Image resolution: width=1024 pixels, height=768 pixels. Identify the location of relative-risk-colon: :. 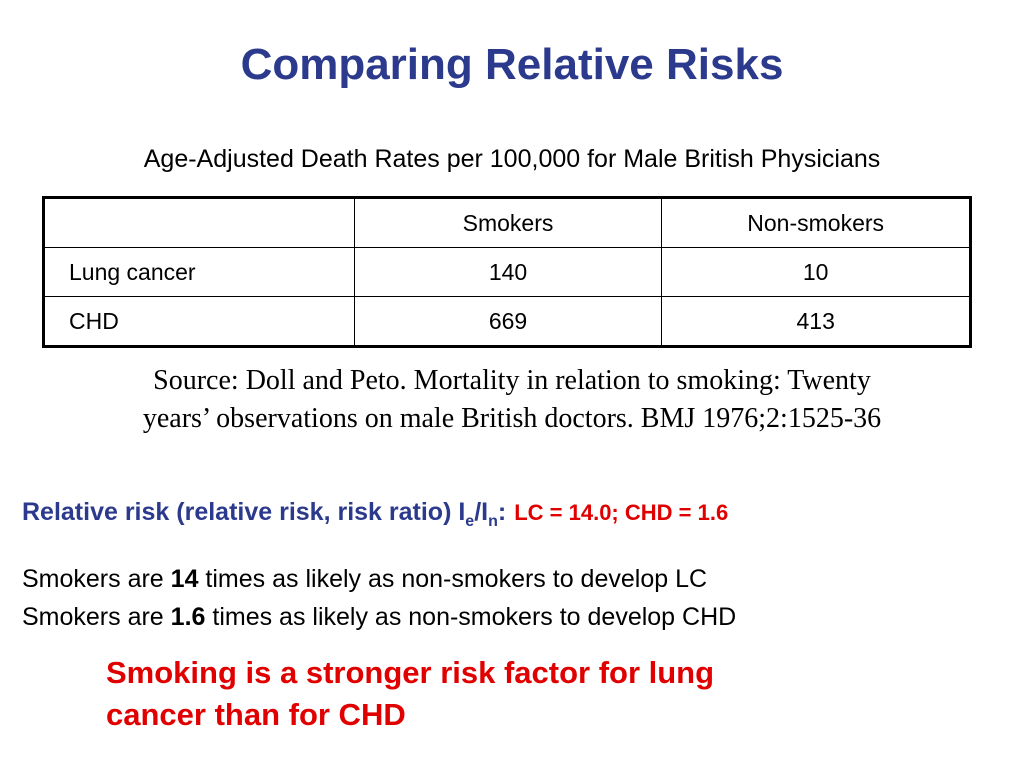
(502, 512).